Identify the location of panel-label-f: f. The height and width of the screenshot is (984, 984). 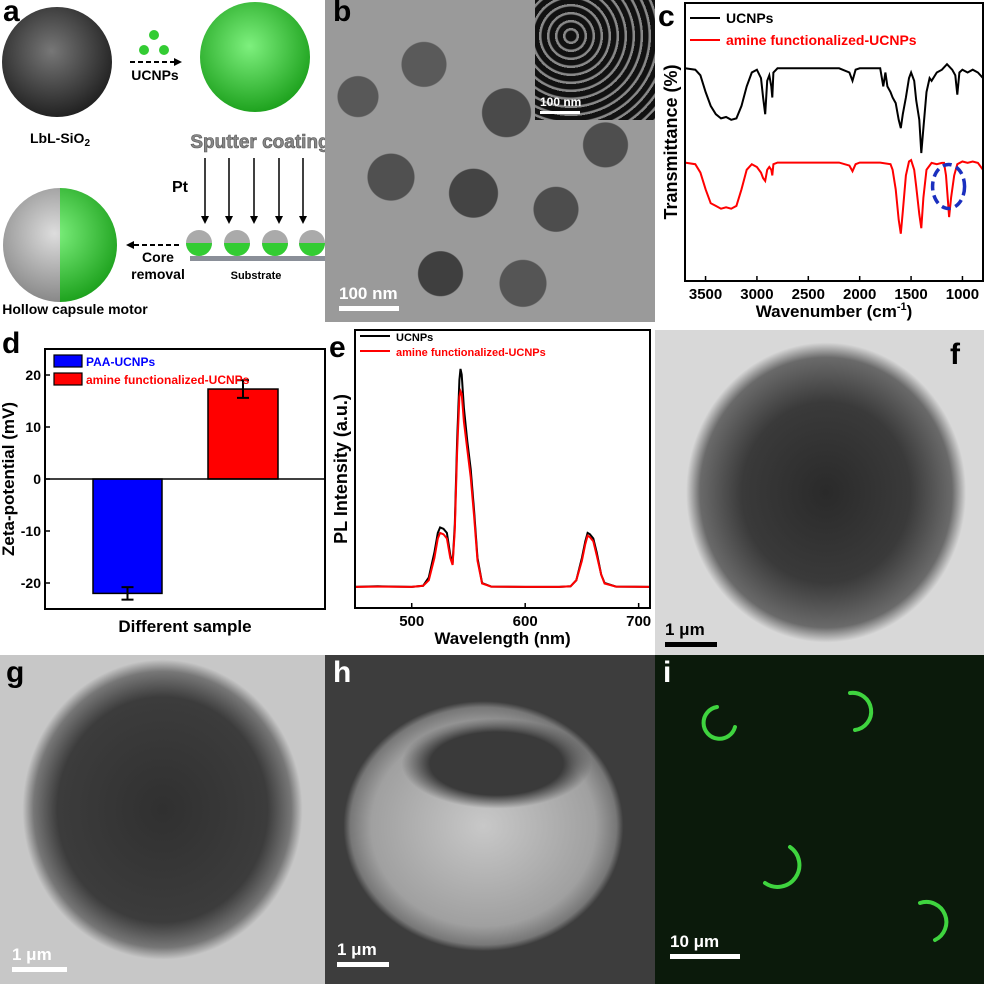
(955, 354).